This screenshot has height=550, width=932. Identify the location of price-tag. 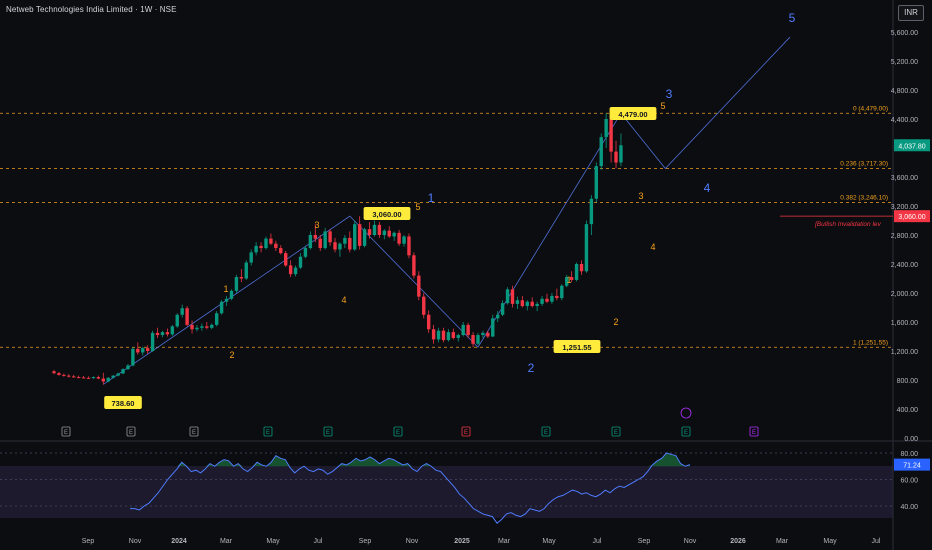
(912, 145).